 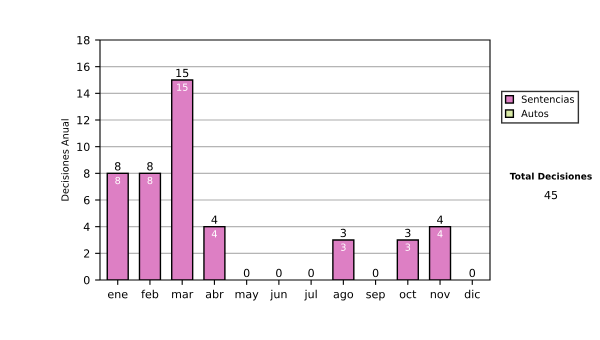 What do you see at coordinates (87, 253) in the screenshot?
I see `y-tick-label: 2` at bounding box center [87, 253].